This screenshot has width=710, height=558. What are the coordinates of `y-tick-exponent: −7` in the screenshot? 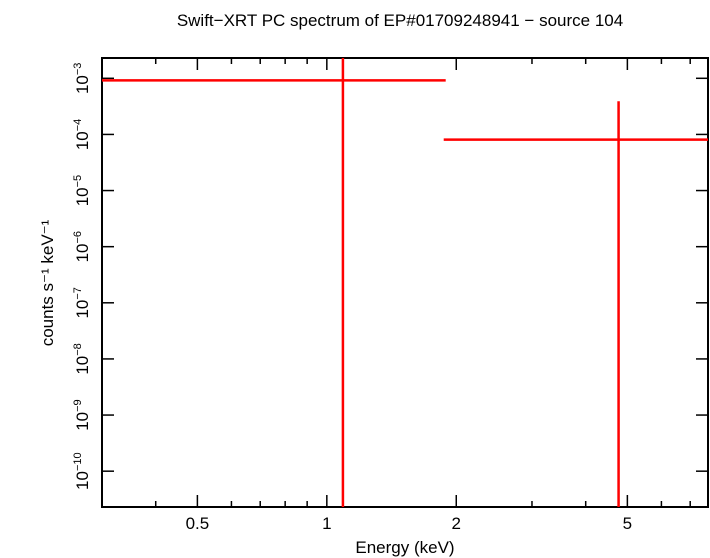 It's located at (78, 293).